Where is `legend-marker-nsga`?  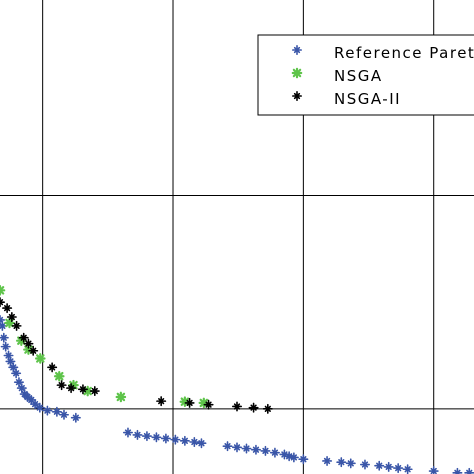 legend-marker-nsga is located at coordinates (297, 73).